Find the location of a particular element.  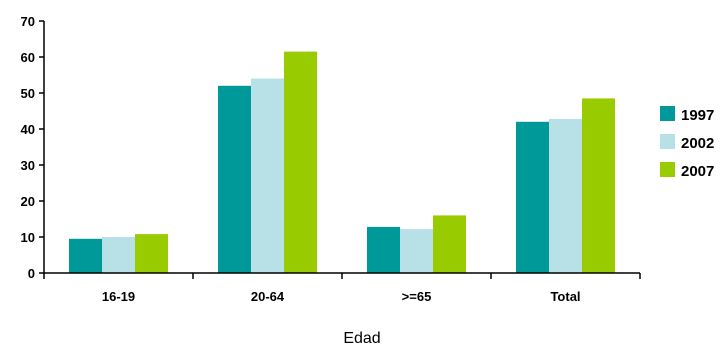

y-tick-label: 40 is located at coordinates (28, 129).